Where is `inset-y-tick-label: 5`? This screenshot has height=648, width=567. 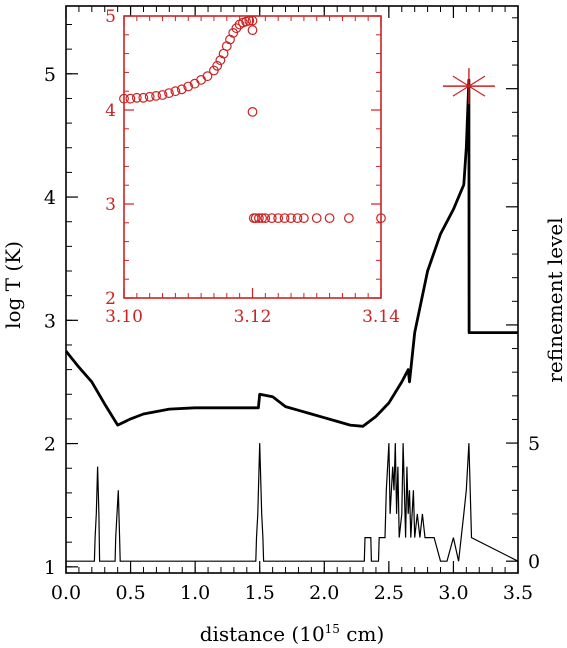
inset-y-tick-label: 5 is located at coordinates (110, 17).